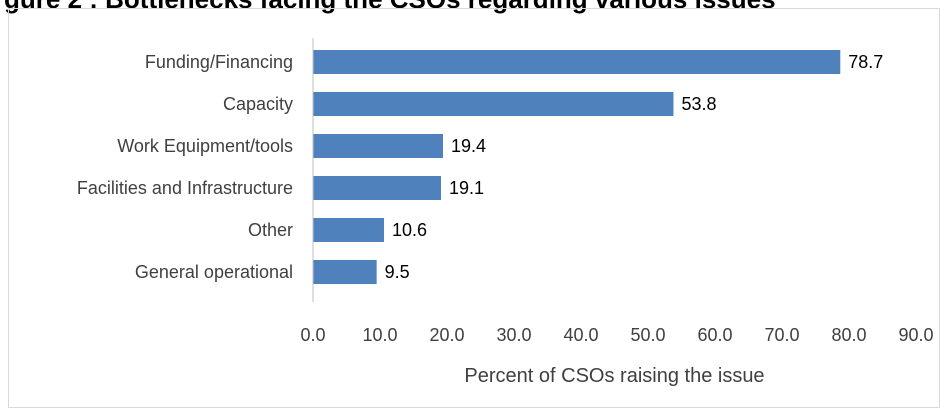 Image resolution: width=945 pixels, height=412 pixels. What do you see at coordinates (468, 146) in the screenshot?
I see `data-label-2: 19.4` at bounding box center [468, 146].